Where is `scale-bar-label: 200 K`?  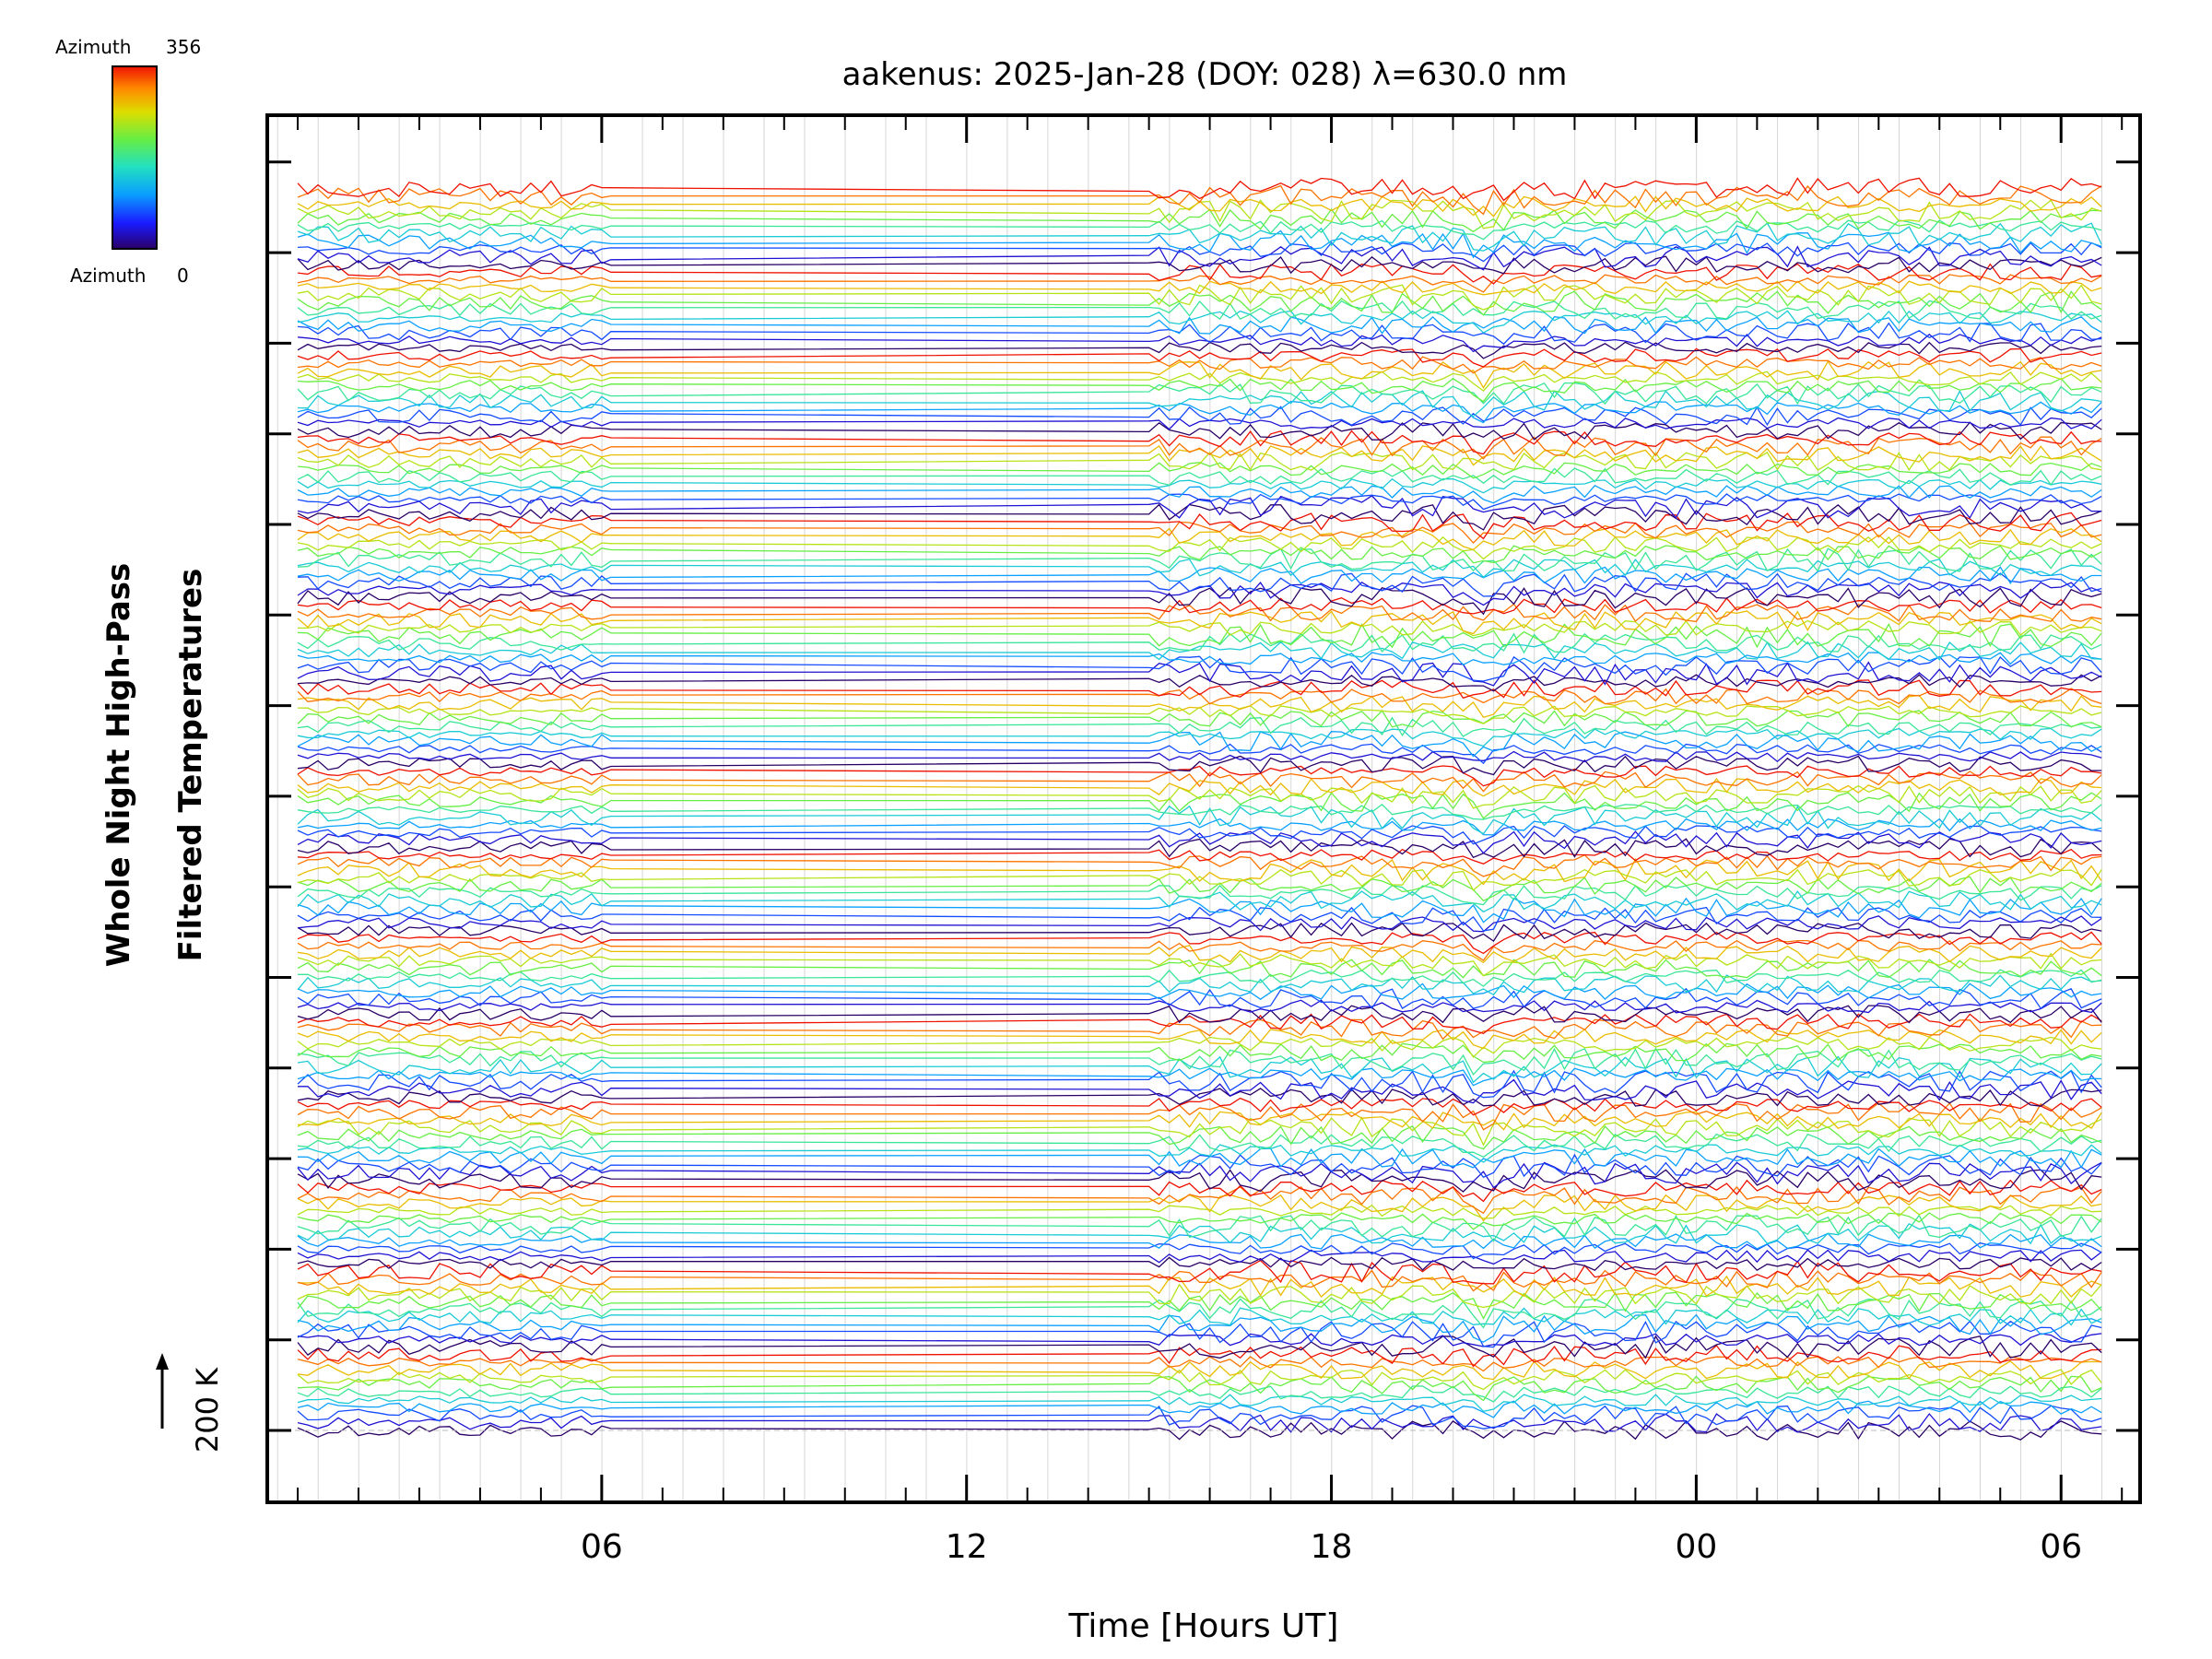 scale-bar-label: 200 K is located at coordinates (207, 1410).